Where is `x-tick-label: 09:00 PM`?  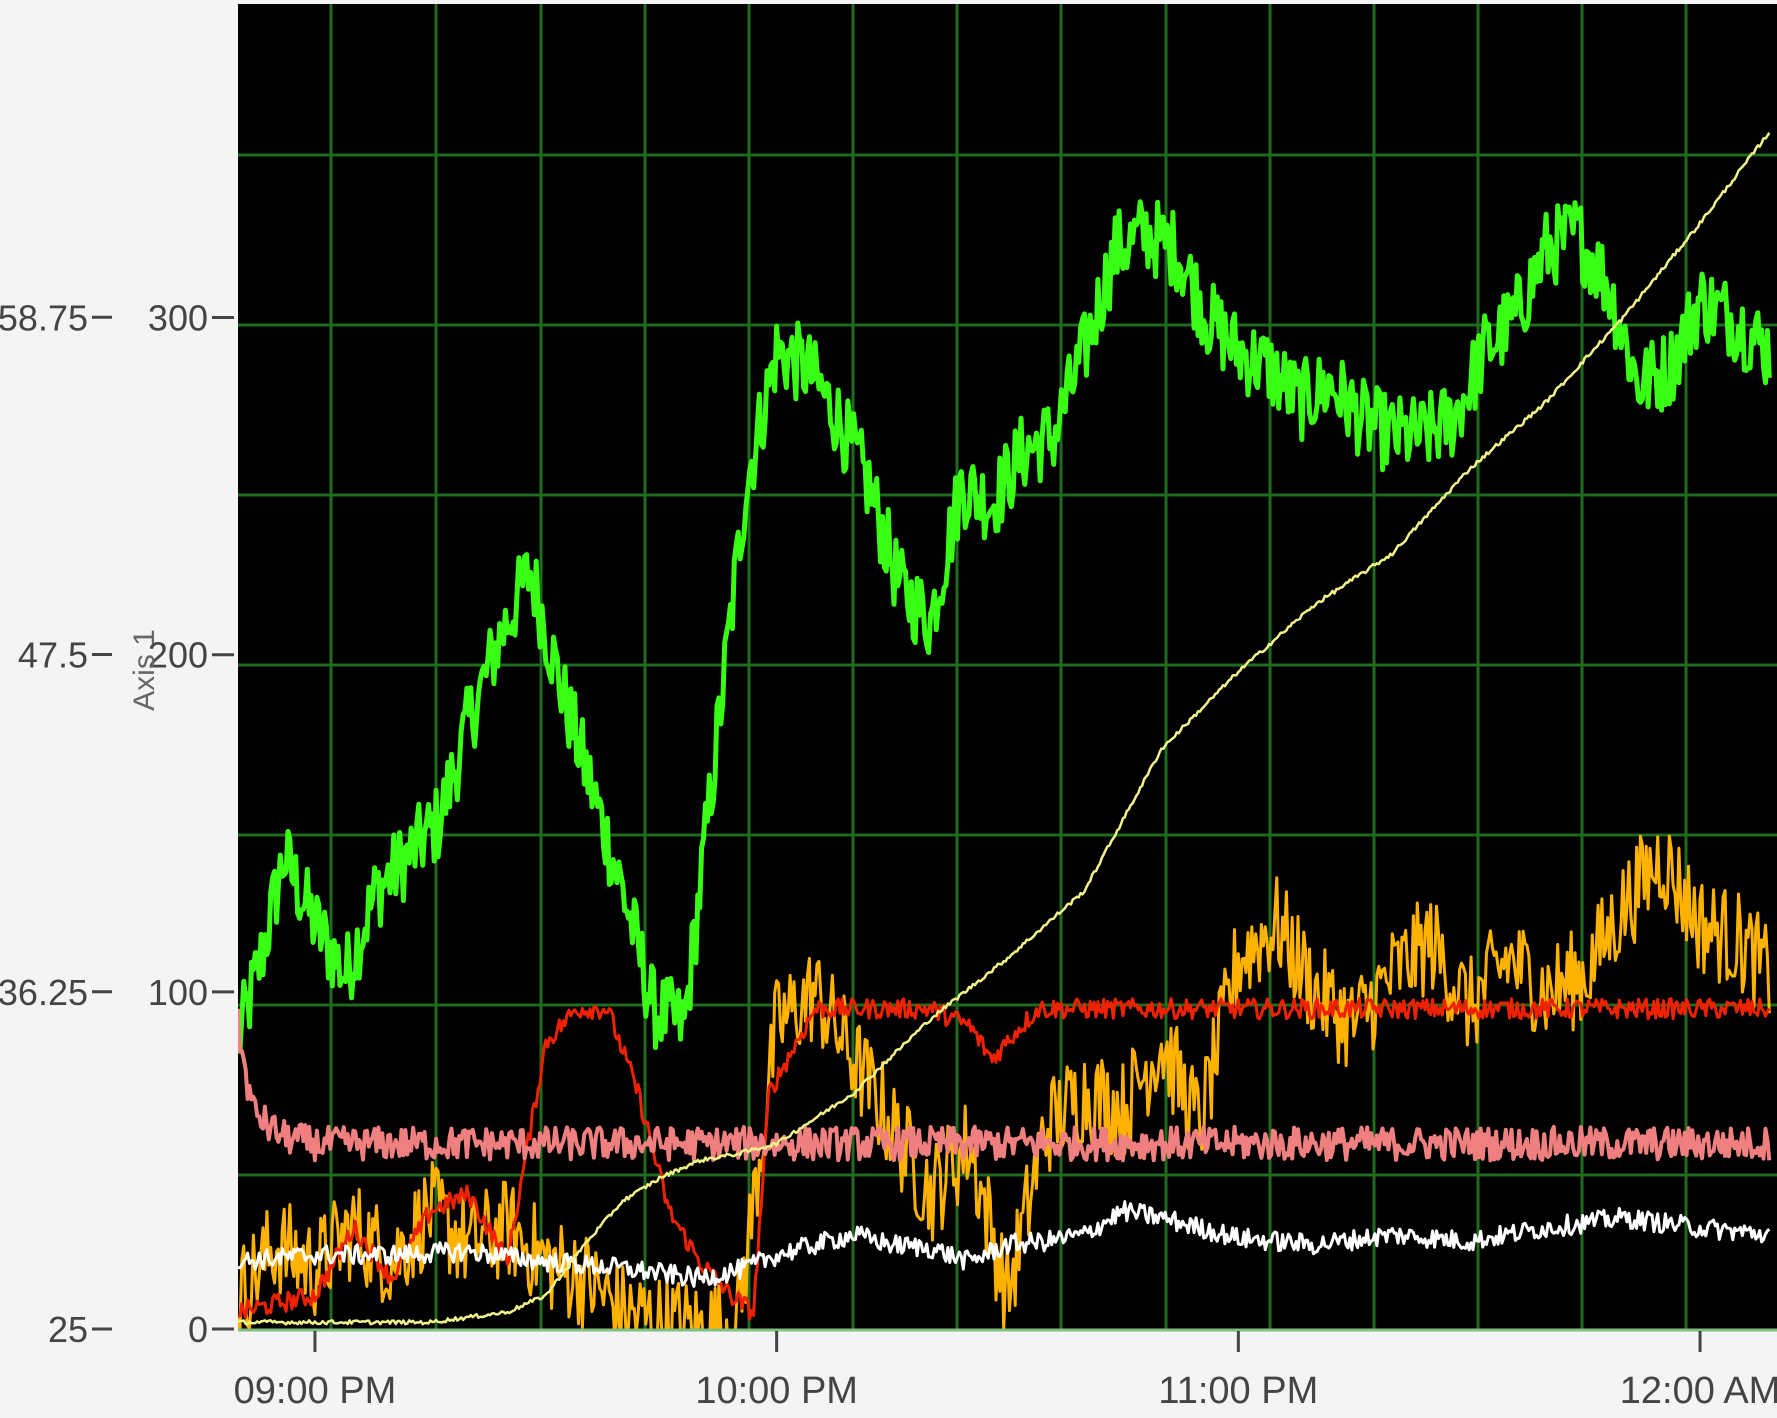 x-tick-label: 09:00 PM is located at coordinates (315, 1391).